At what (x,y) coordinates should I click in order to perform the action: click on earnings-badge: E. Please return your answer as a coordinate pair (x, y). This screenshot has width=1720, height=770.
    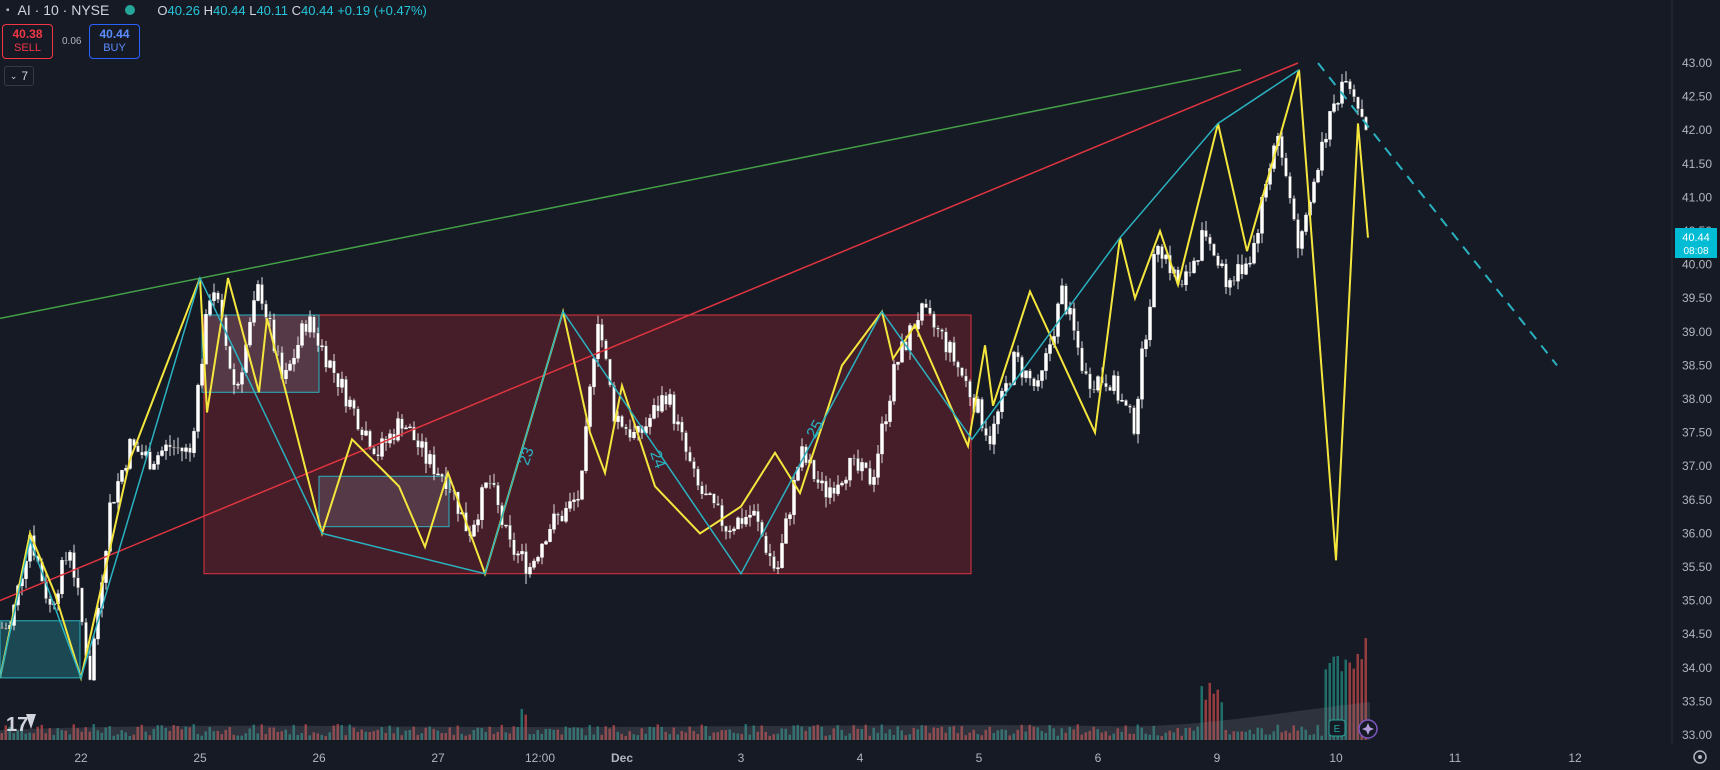
    Looking at the image, I should click on (1337, 728).